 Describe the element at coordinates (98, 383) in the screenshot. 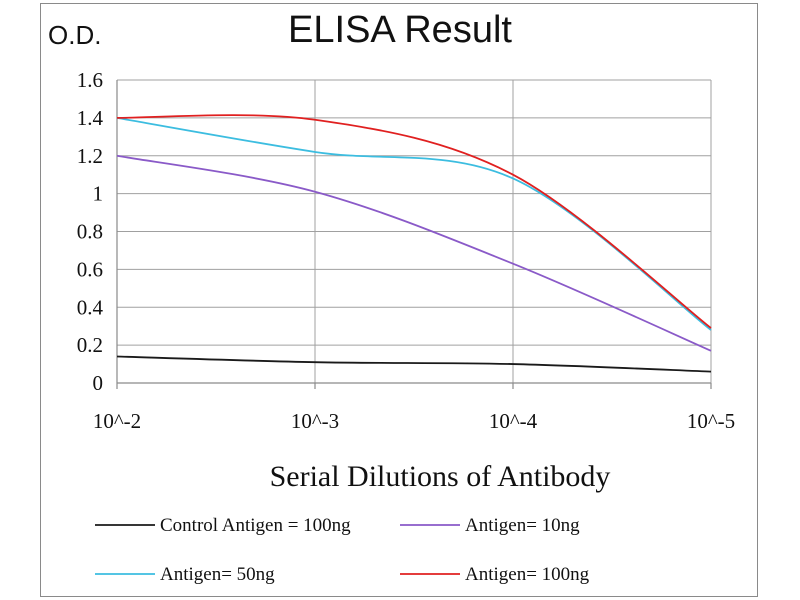

I see `y-tick-label: 0` at that location.